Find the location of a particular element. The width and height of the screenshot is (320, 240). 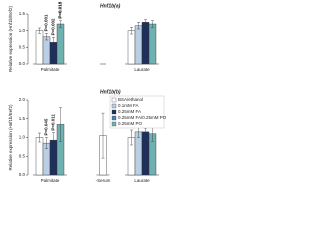

chart-title: Hnf1b(b) is located at coordinates (110, 92).